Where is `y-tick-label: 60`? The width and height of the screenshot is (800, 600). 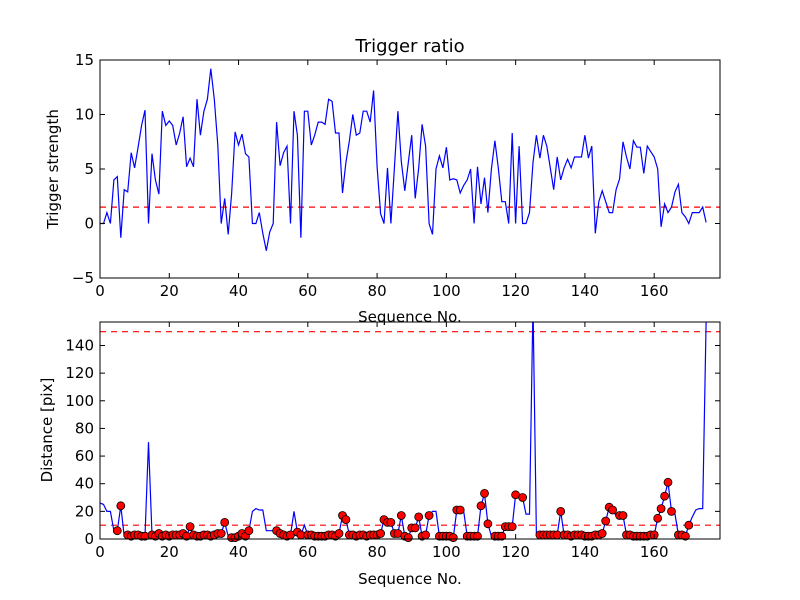
y-tick-label: 60 is located at coordinates (84, 456).